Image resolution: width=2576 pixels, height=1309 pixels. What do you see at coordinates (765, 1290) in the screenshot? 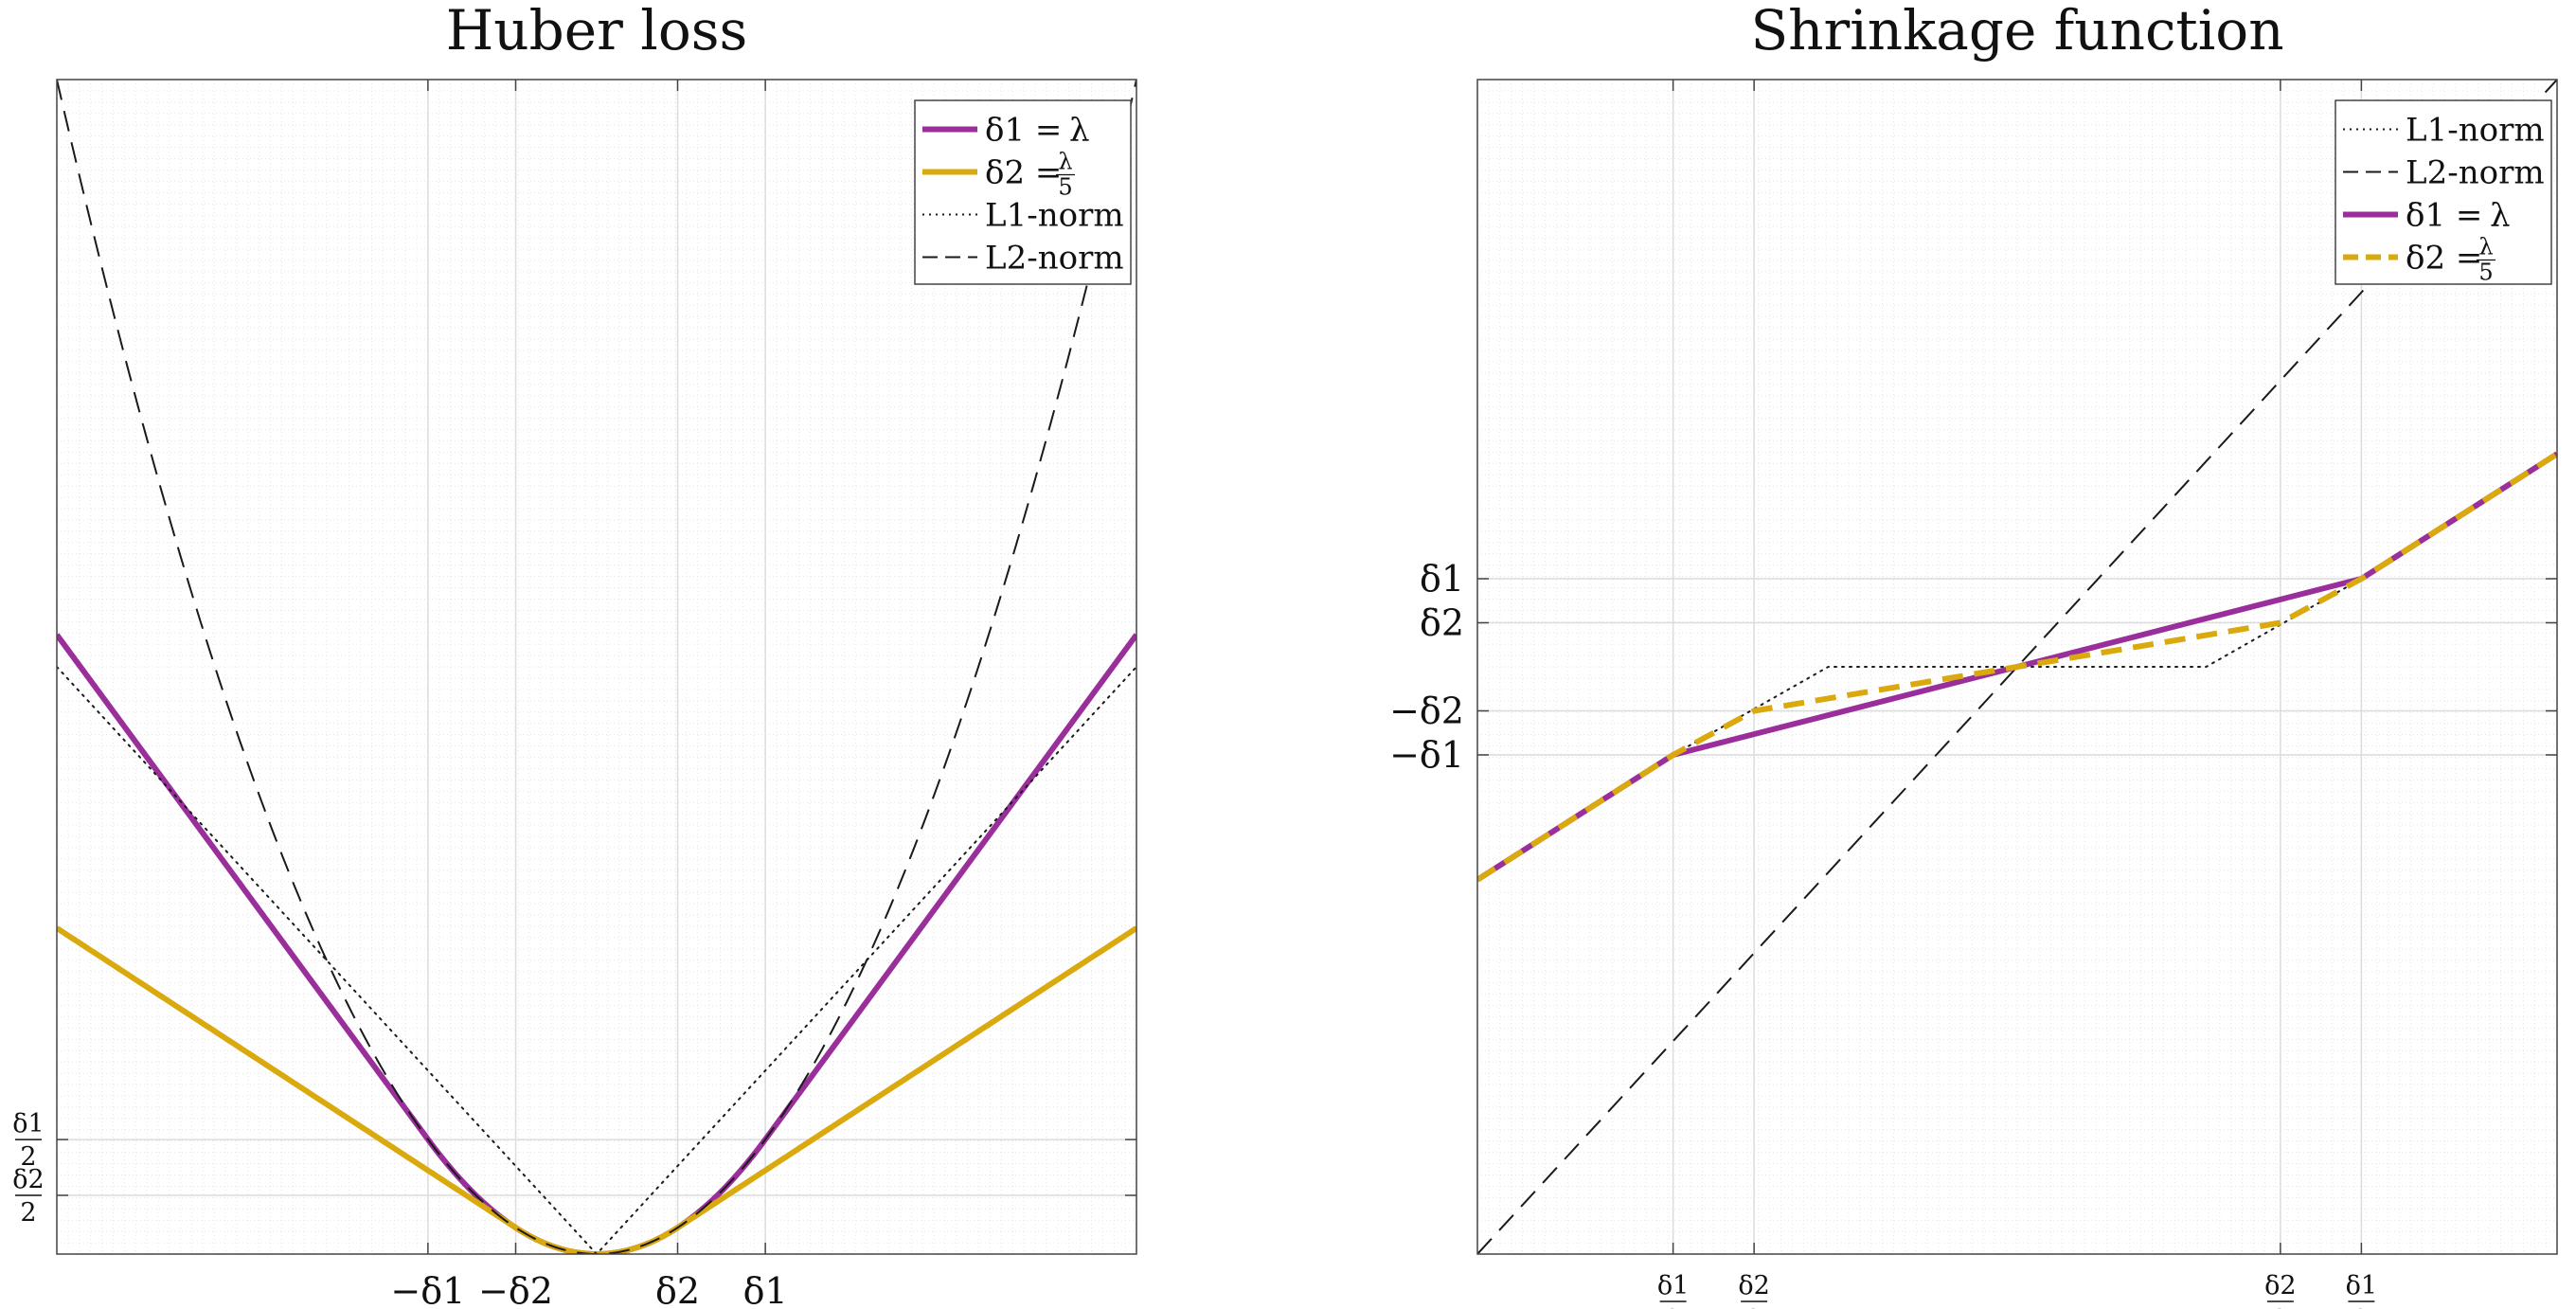
I see `x-tick-label: δ1` at bounding box center [765, 1290].